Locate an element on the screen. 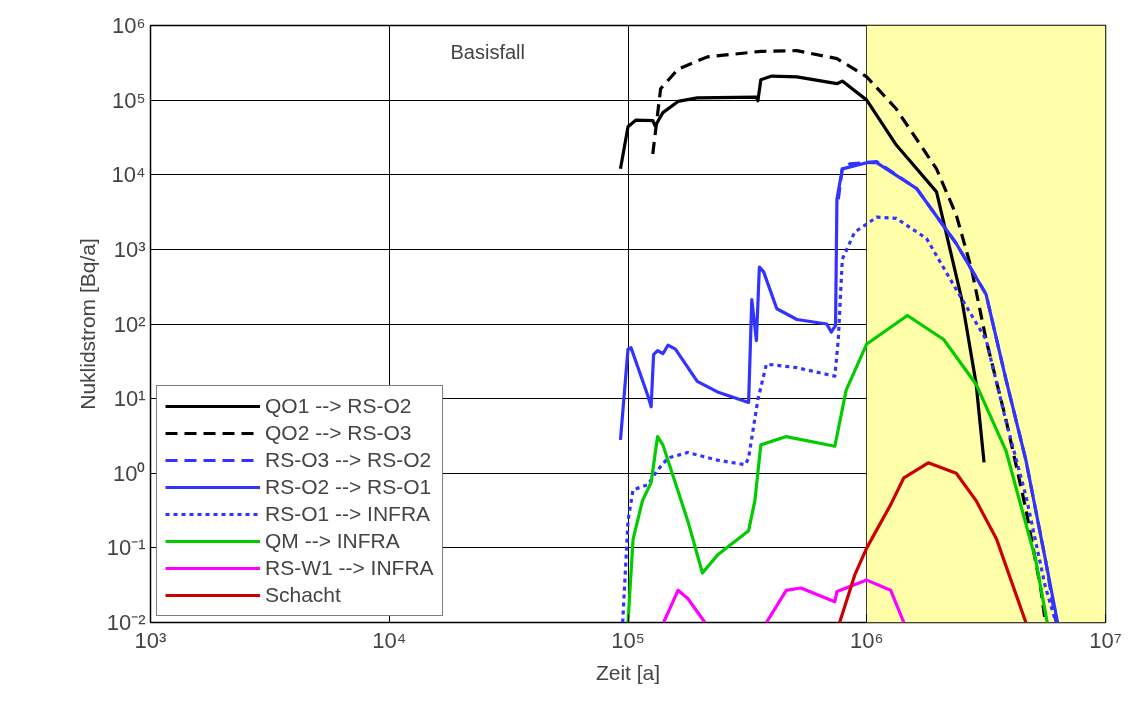 This screenshot has width=1137, height=715. y-axis-title: Nuklidstrom [Bq/a] is located at coordinates (87, 324).